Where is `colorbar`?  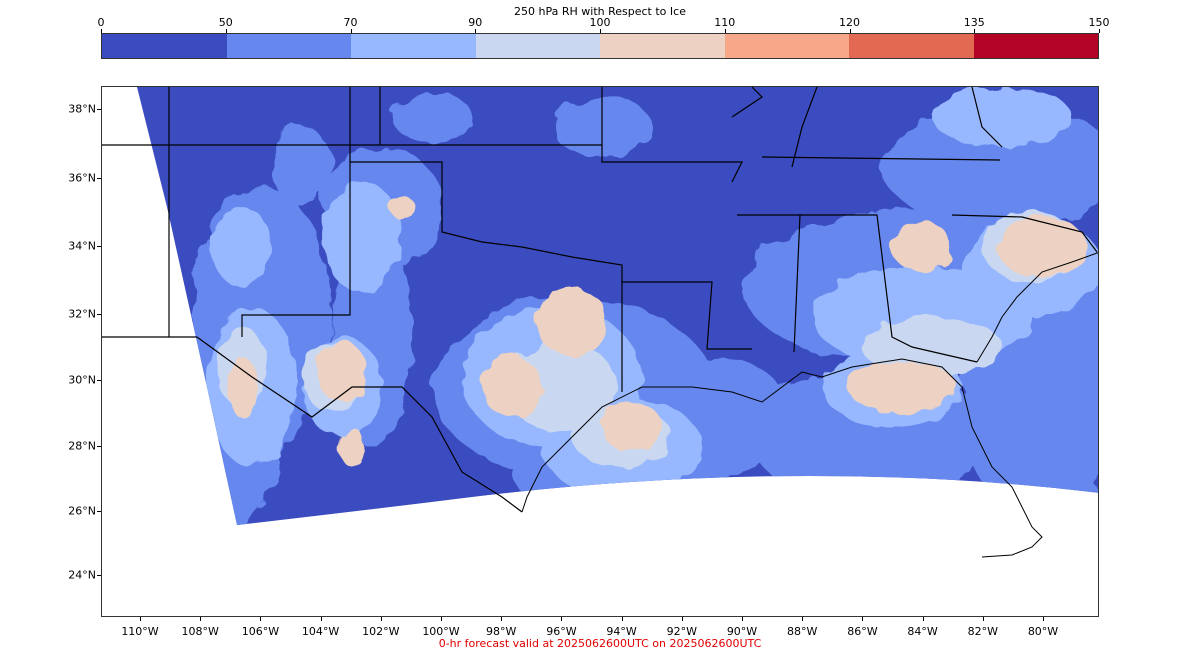 colorbar is located at coordinates (600, 46).